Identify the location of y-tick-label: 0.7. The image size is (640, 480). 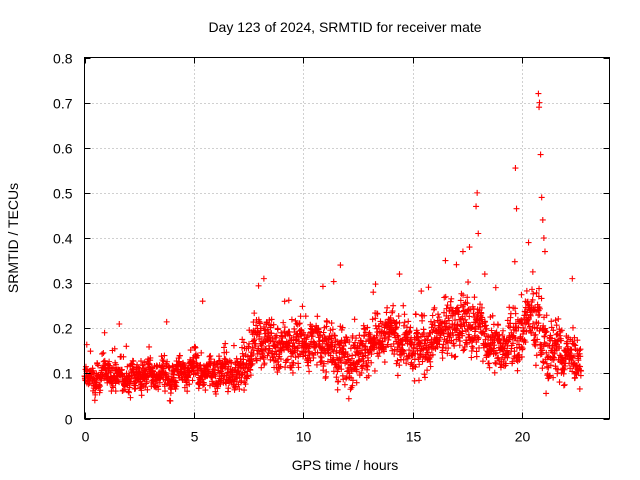
(63, 104).